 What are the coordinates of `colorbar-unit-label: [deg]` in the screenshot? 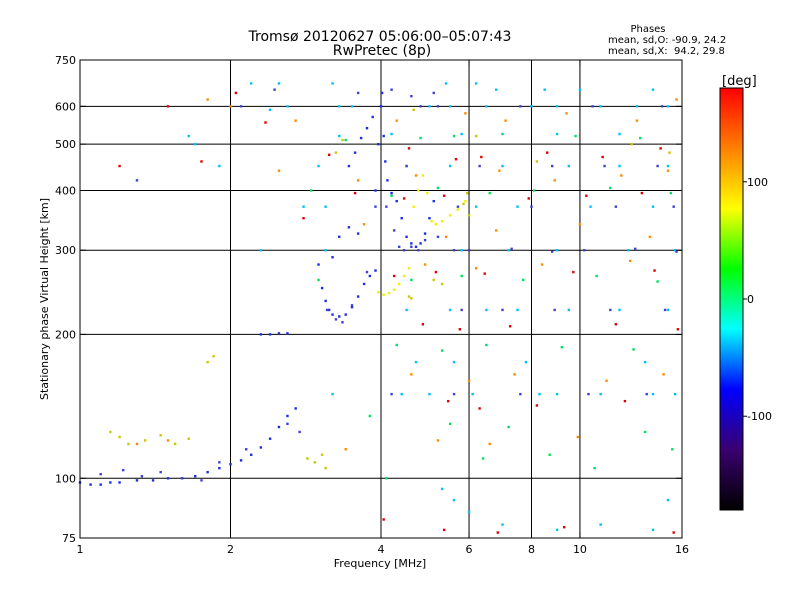 It's located at (739, 81).